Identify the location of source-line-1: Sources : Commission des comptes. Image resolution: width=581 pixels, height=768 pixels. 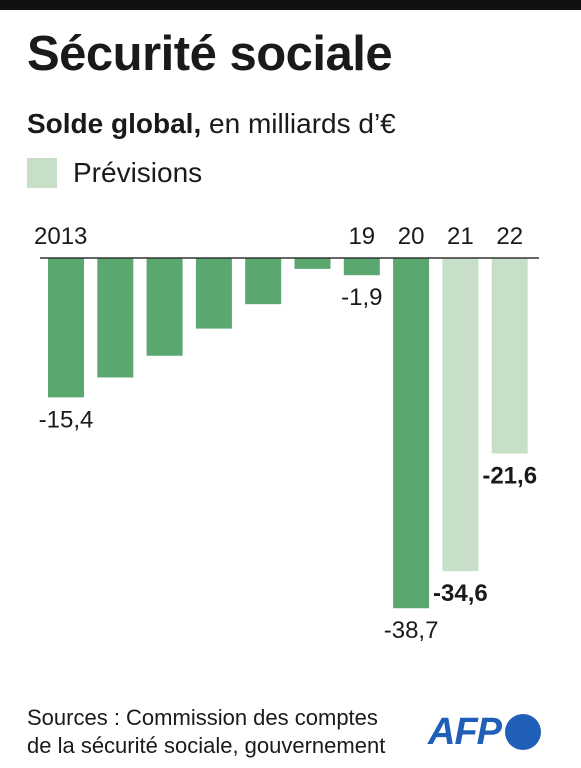
(202, 717).